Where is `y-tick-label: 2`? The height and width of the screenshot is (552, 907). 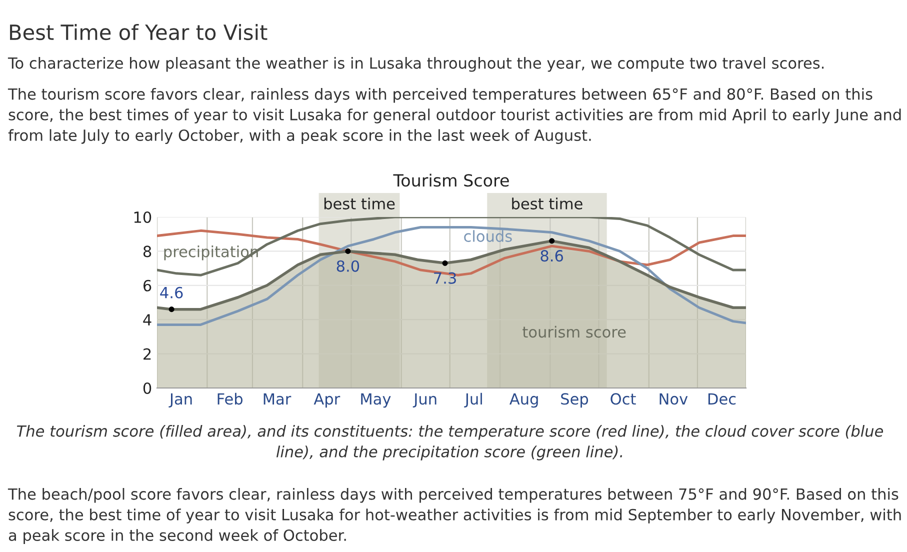 y-tick-label: 2 is located at coordinates (147, 354).